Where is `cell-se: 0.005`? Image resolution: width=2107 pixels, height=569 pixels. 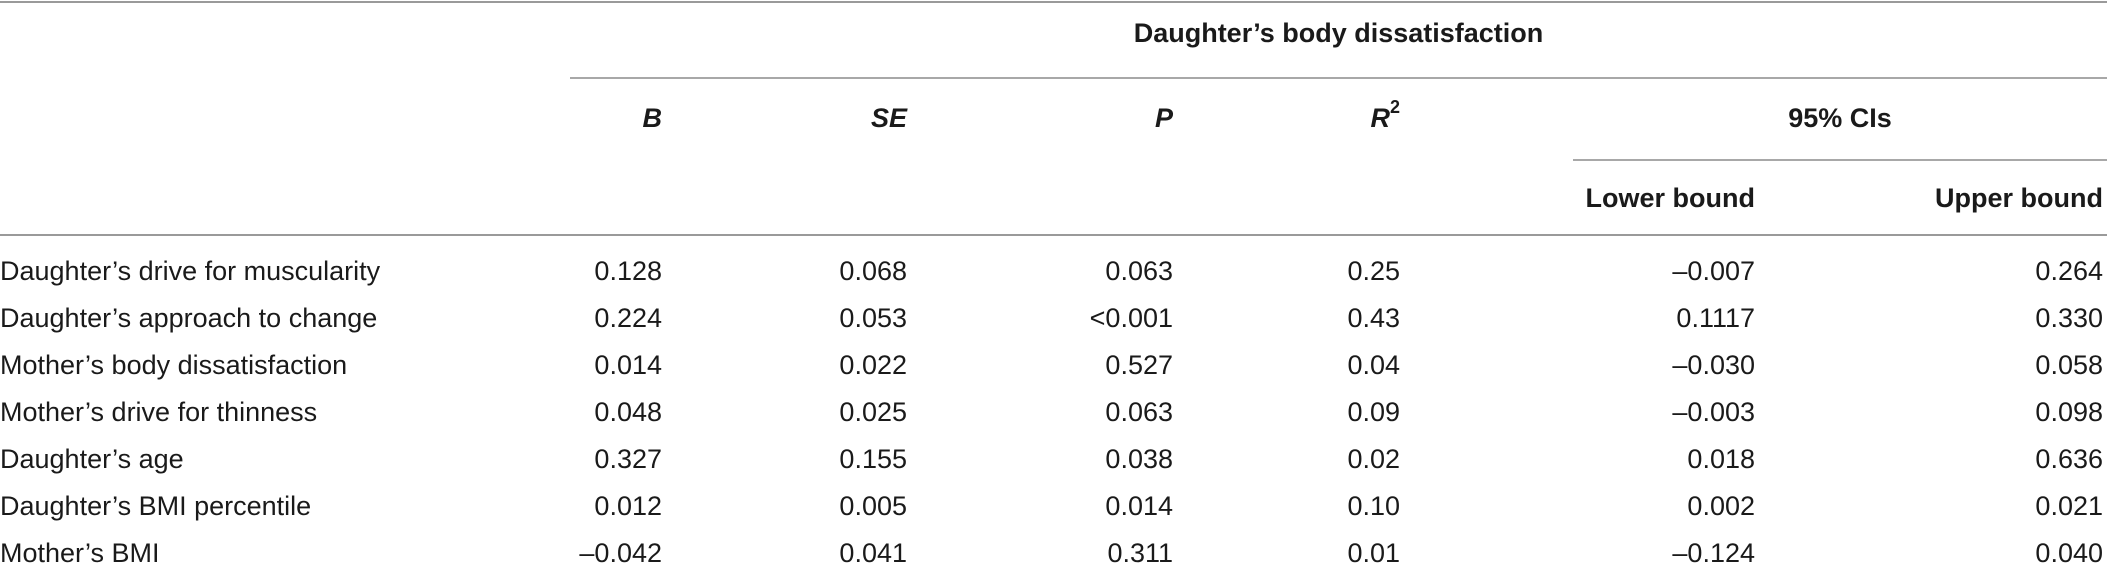
cell-se: 0.005 is located at coordinates (873, 506).